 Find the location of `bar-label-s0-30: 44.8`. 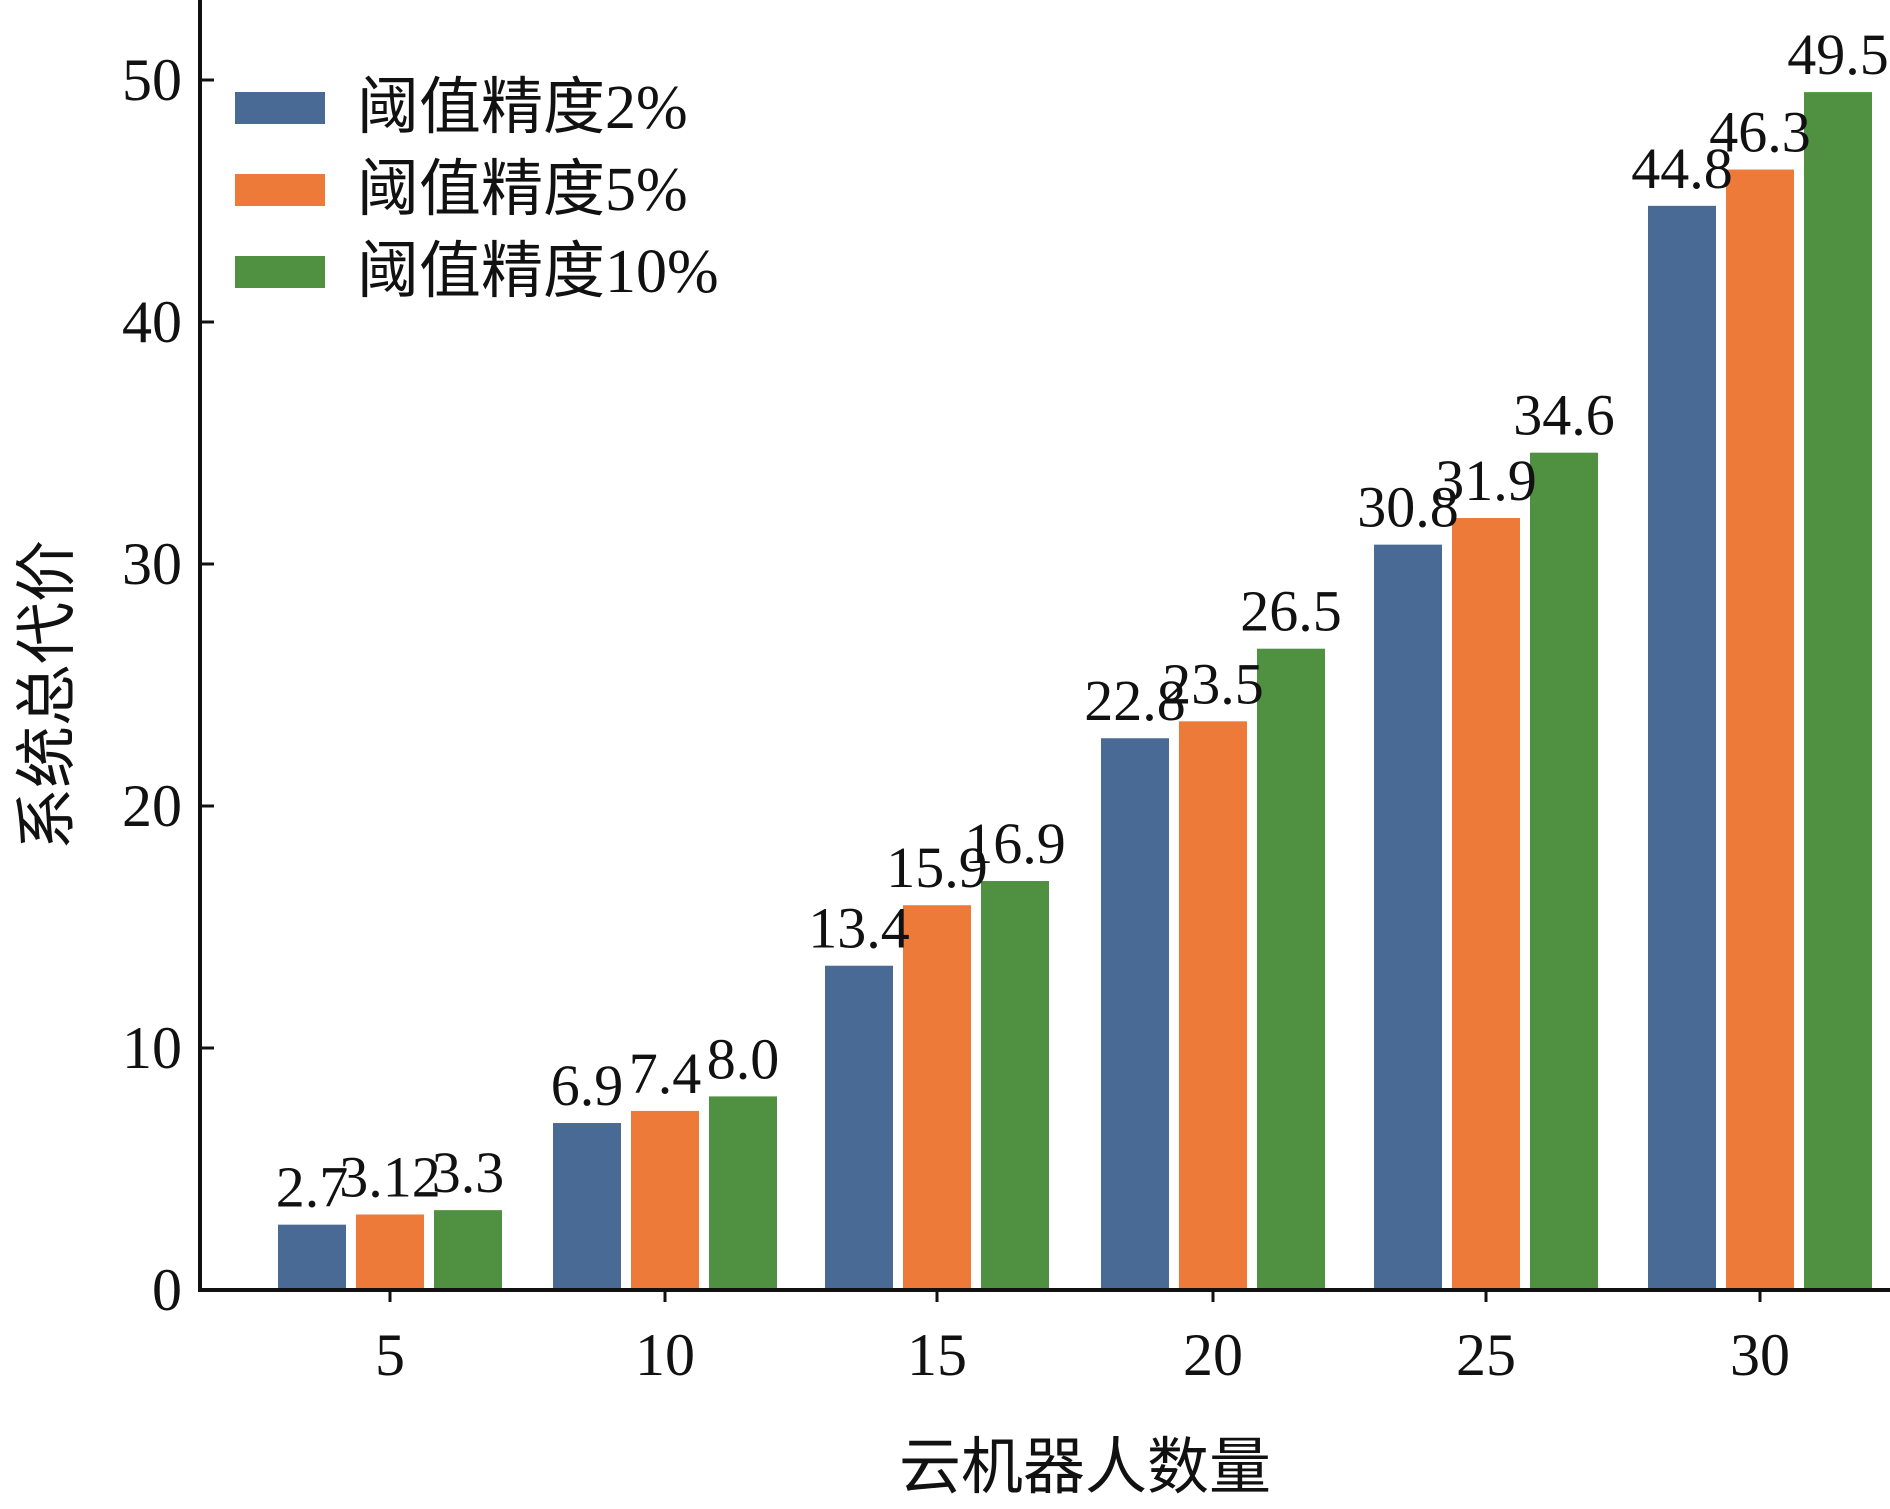

bar-label-s0-30: 44.8 is located at coordinates (1682, 168).